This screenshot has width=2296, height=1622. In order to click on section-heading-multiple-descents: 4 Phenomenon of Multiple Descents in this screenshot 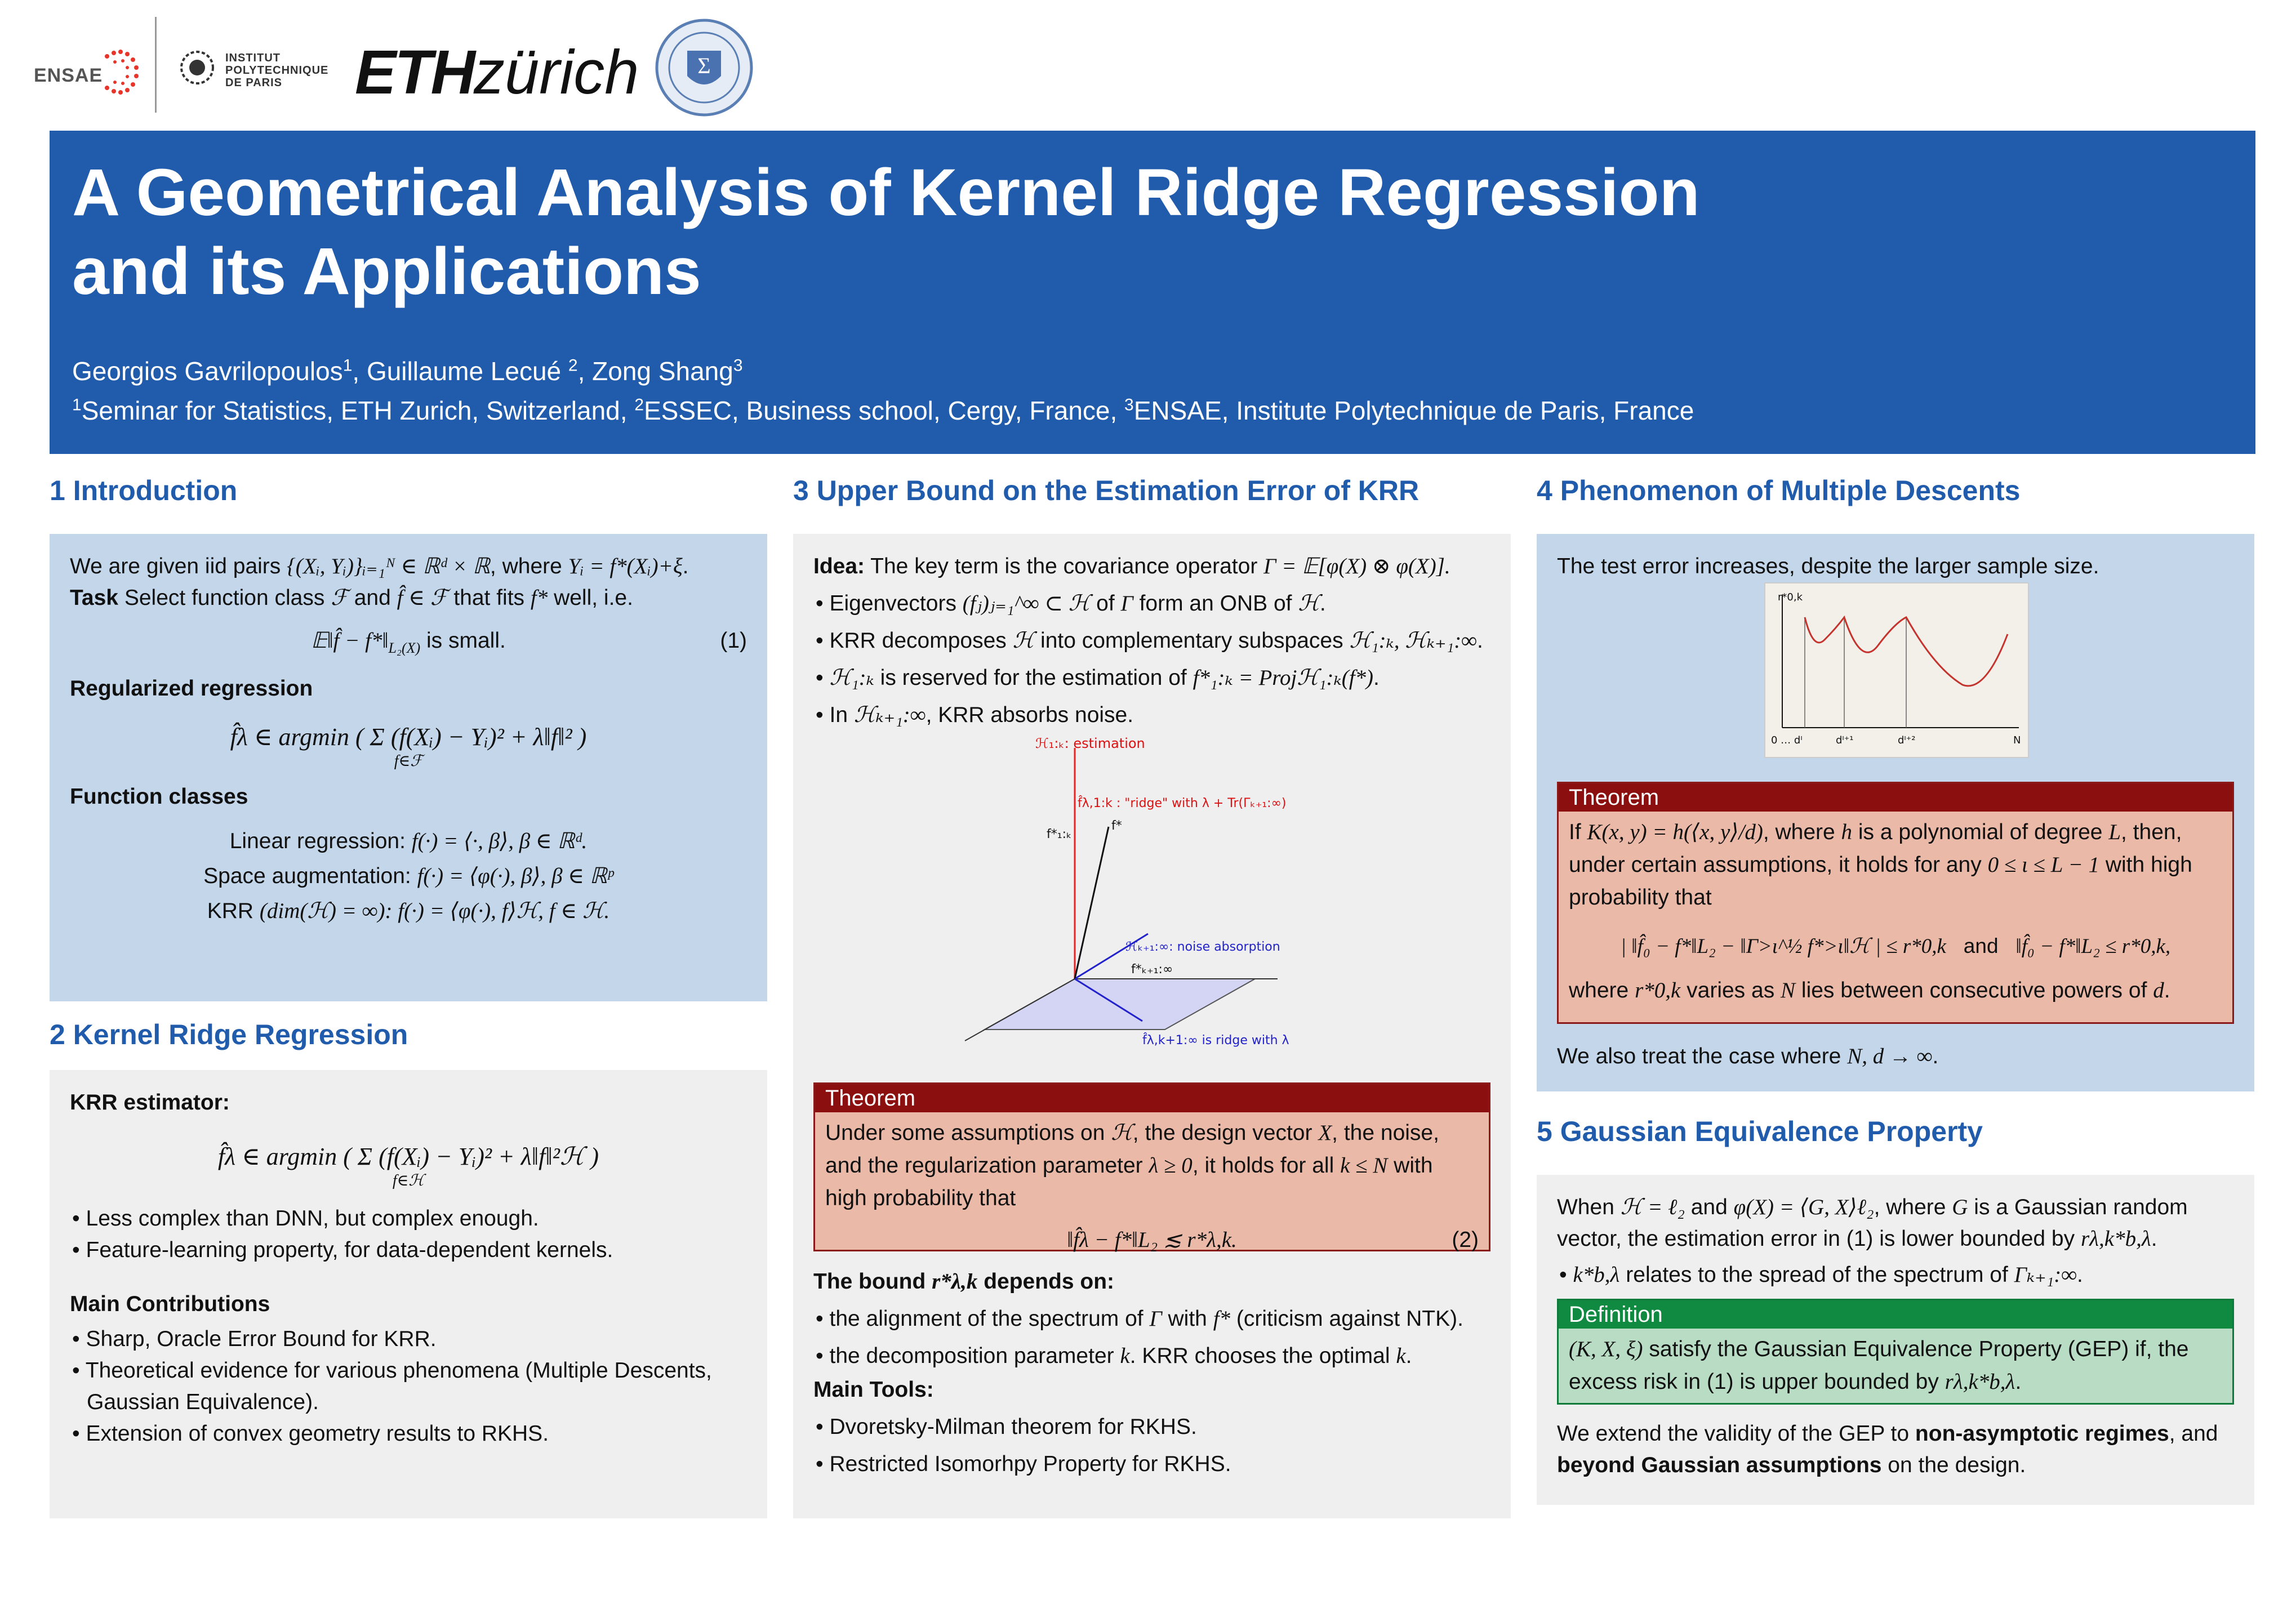, I will do `click(1779, 490)`.